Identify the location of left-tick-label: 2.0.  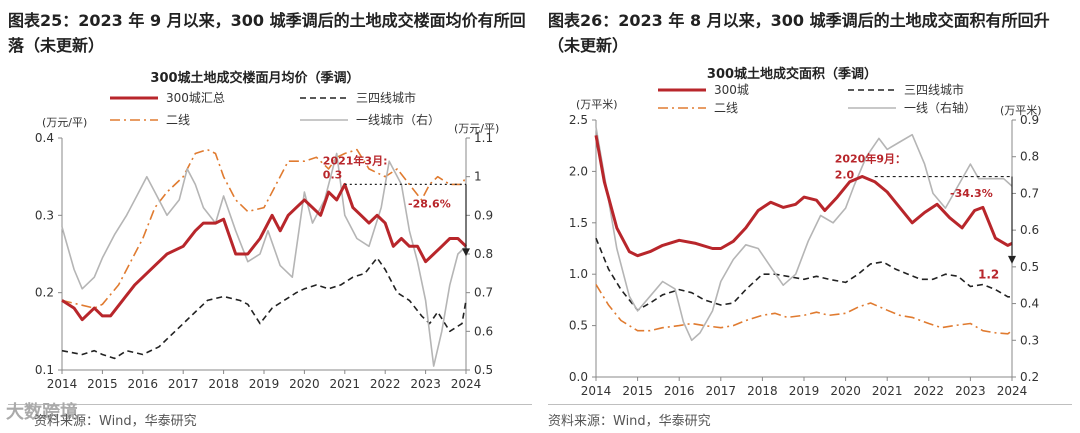
(578, 171).